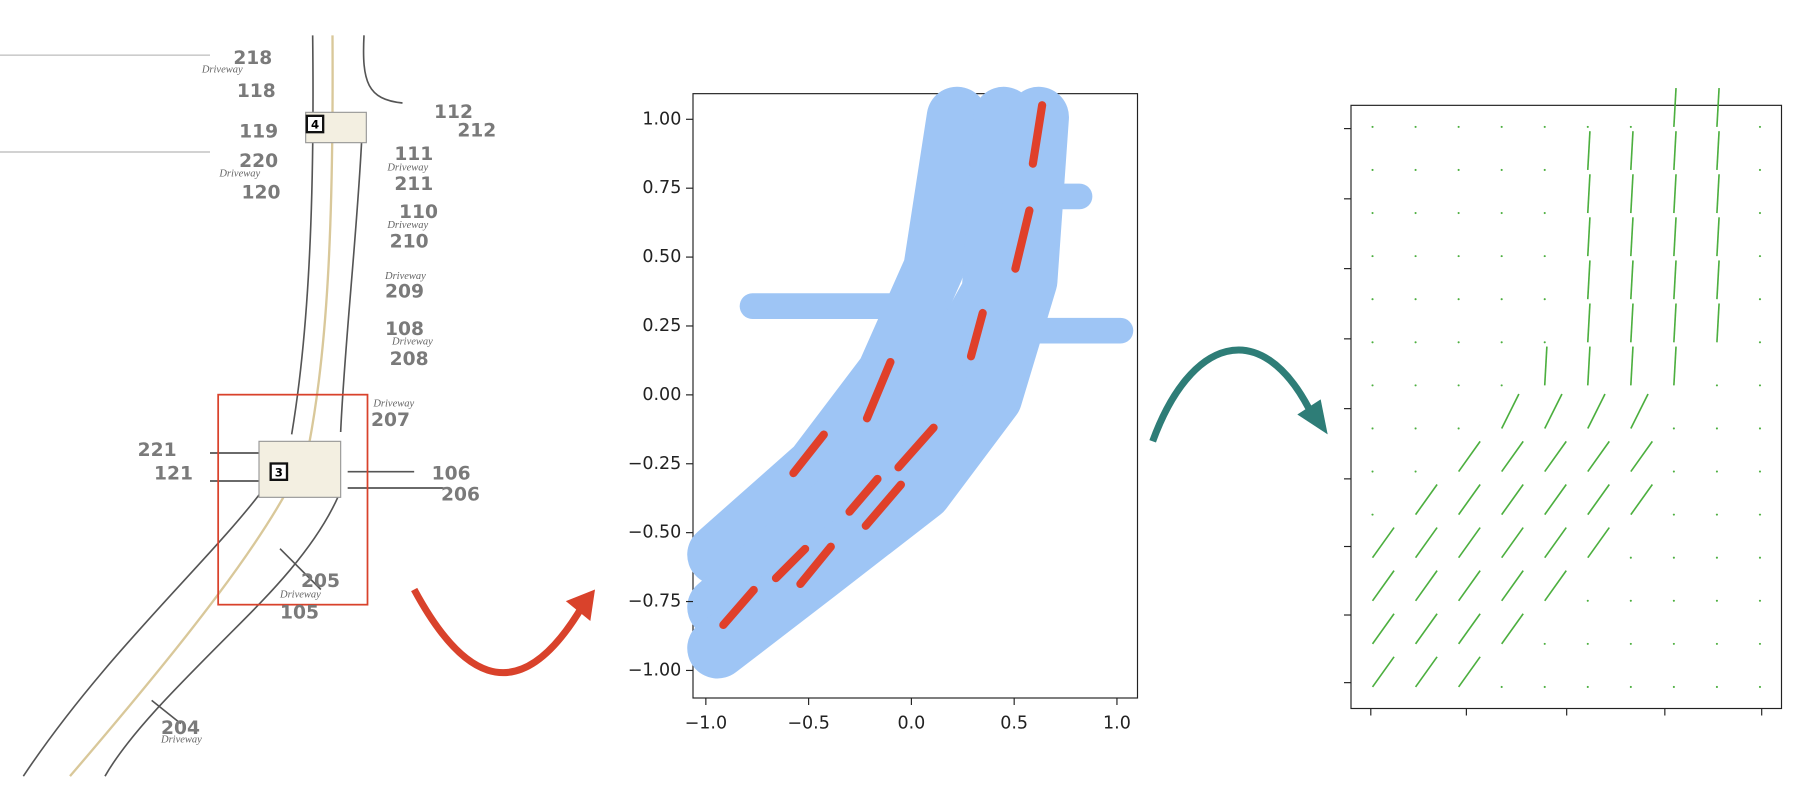 This screenshot has width=1820, height=794. Describe the element at coordinates (661, 119) in the screenshot. I see `y-tick-label: 1.00` at that location.